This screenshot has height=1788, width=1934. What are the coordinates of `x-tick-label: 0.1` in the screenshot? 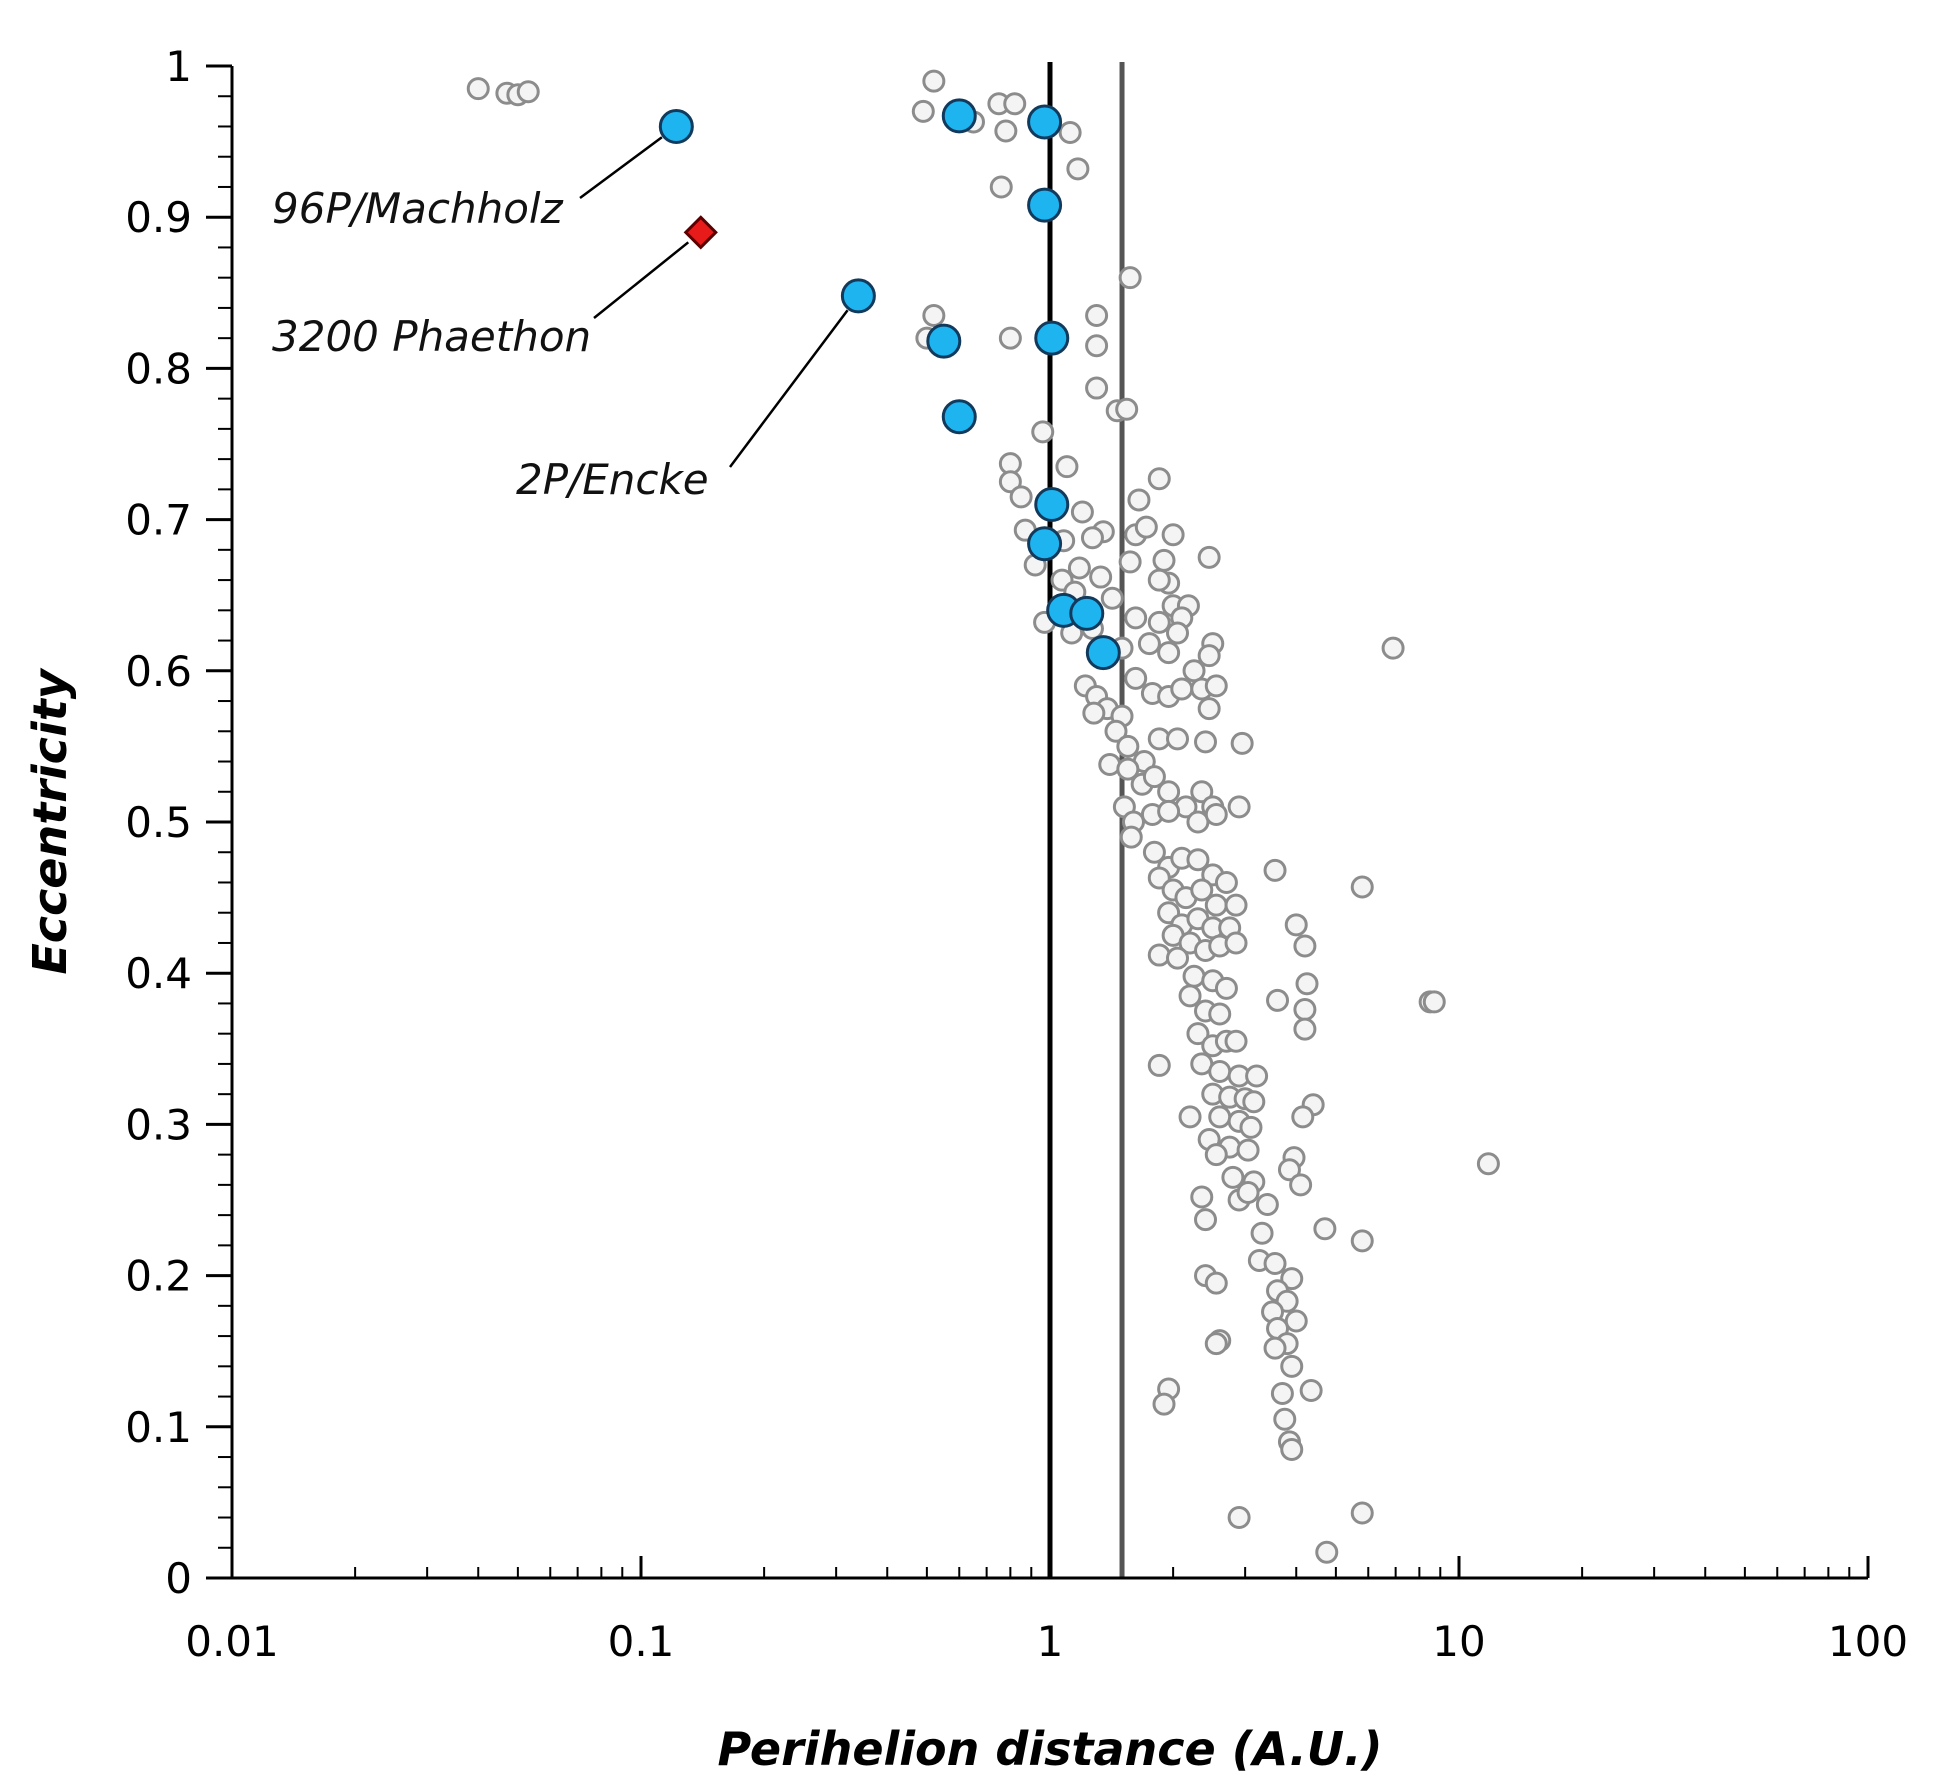 It's located at (641, 1641).